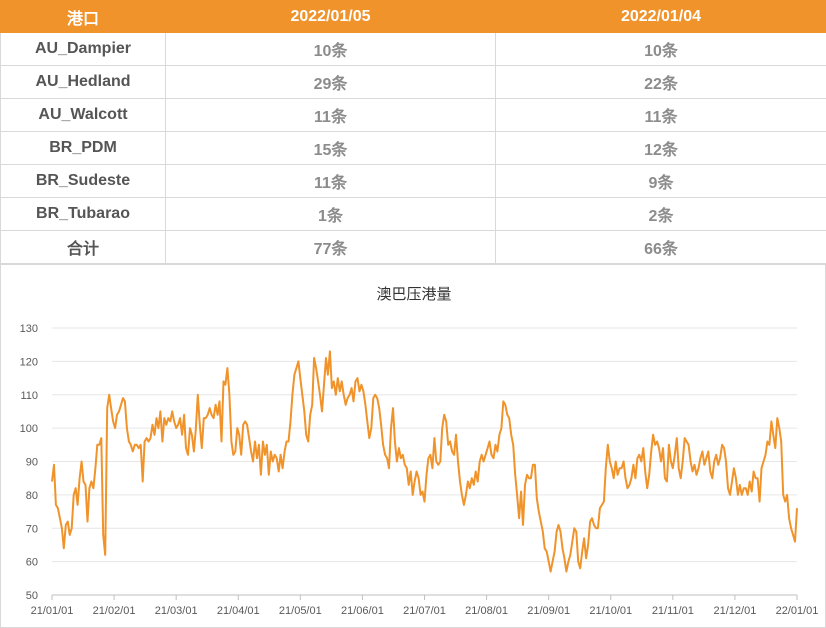 This screenshot has height=628, width=826. What do you see at coordinates (29, 396) in the screenshot?
I see `y-tick-label: 110` at bounding box center [29, 396].